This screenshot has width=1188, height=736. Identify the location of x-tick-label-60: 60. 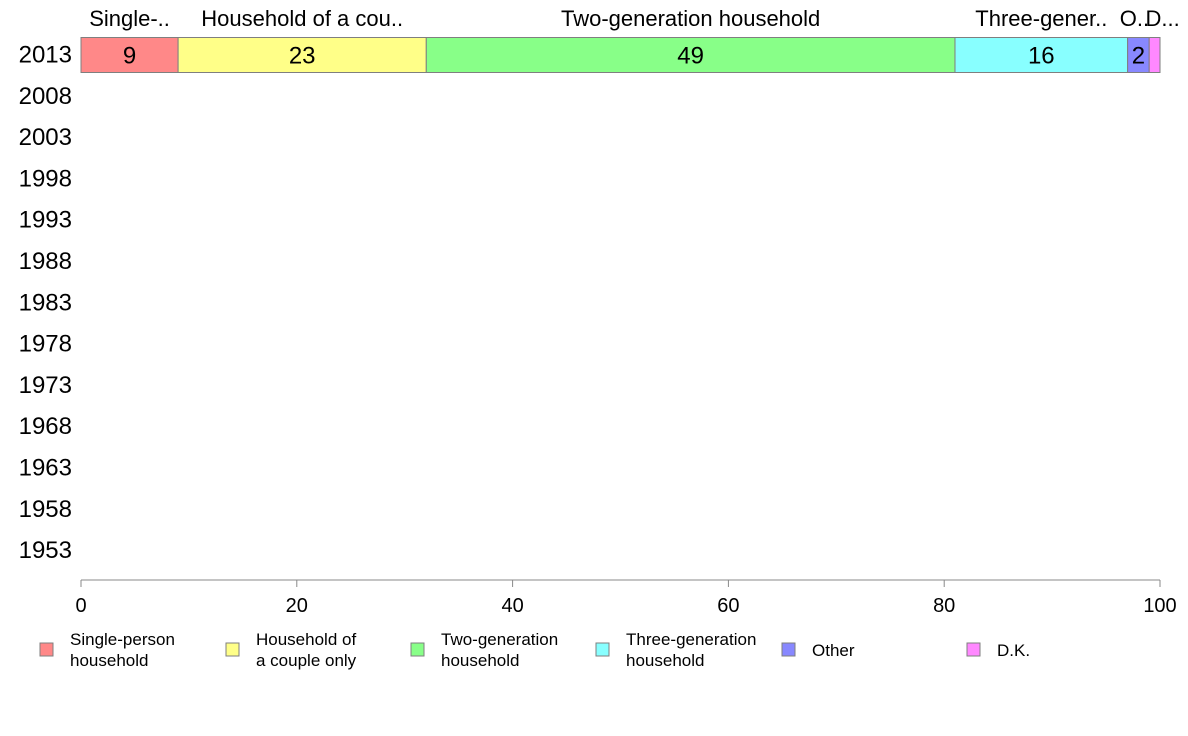
(728, 606).